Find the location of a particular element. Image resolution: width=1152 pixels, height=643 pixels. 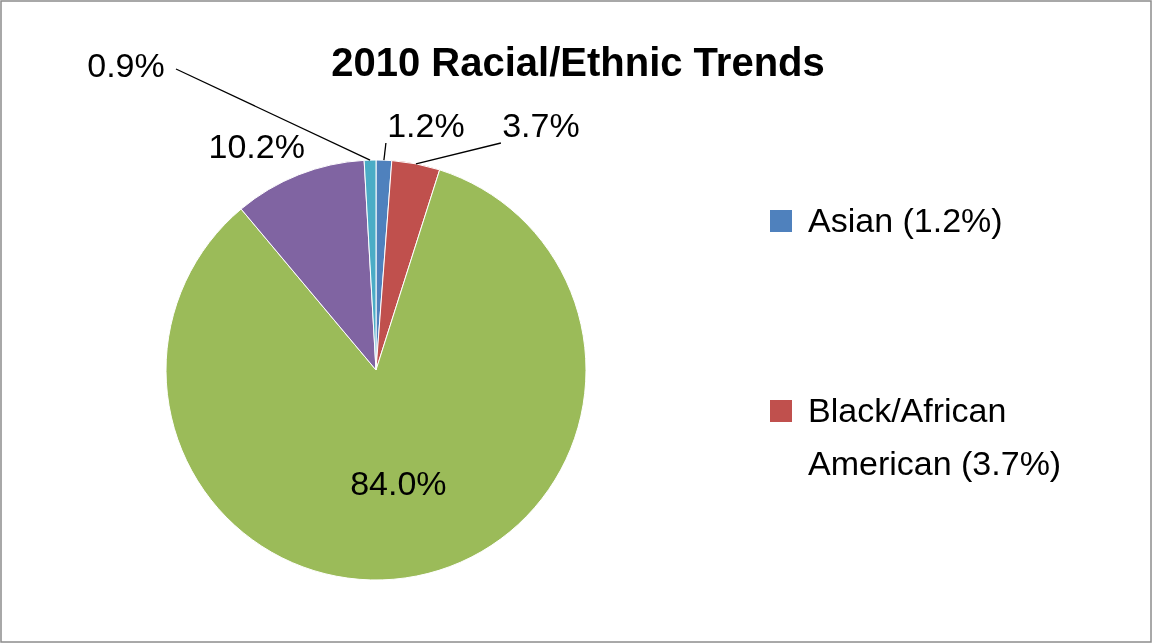

data-label: 10.2% is located at coordinates (256, 145).